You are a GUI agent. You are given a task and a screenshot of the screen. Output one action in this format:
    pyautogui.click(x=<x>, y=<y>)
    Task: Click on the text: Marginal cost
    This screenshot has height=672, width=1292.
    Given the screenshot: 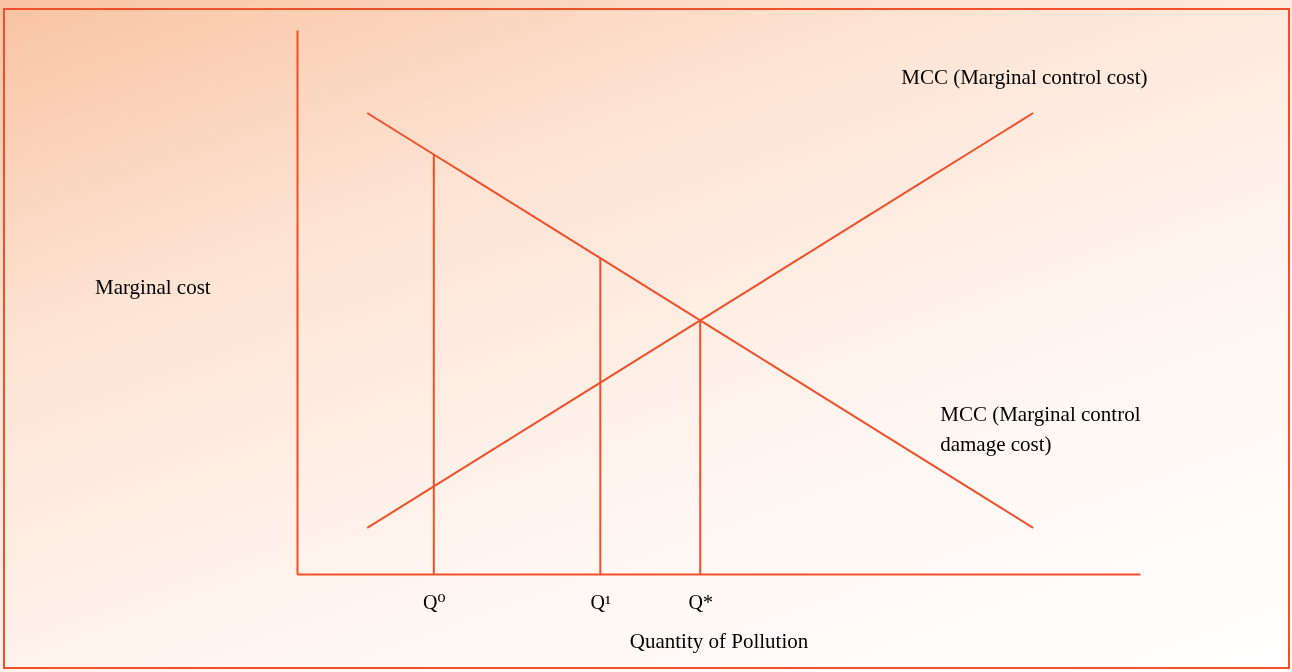 What is the action you would take?
    pyautogui.click(x=153, y=287)
    